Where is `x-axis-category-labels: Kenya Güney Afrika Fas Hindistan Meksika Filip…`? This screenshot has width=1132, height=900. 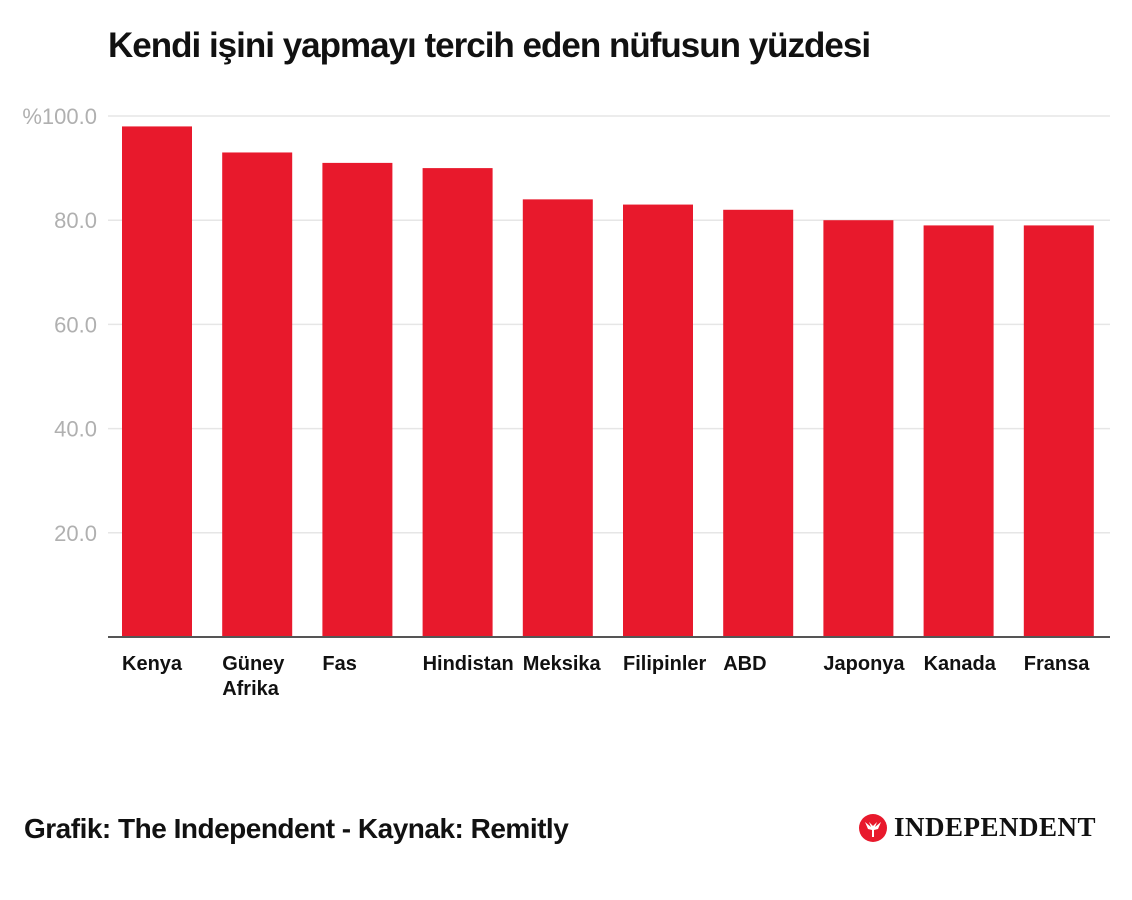
x-axis-category-labels: Kenya Güney Afrika Fas Hindistan Meksika Filip… is located at coordinates (606, 676).